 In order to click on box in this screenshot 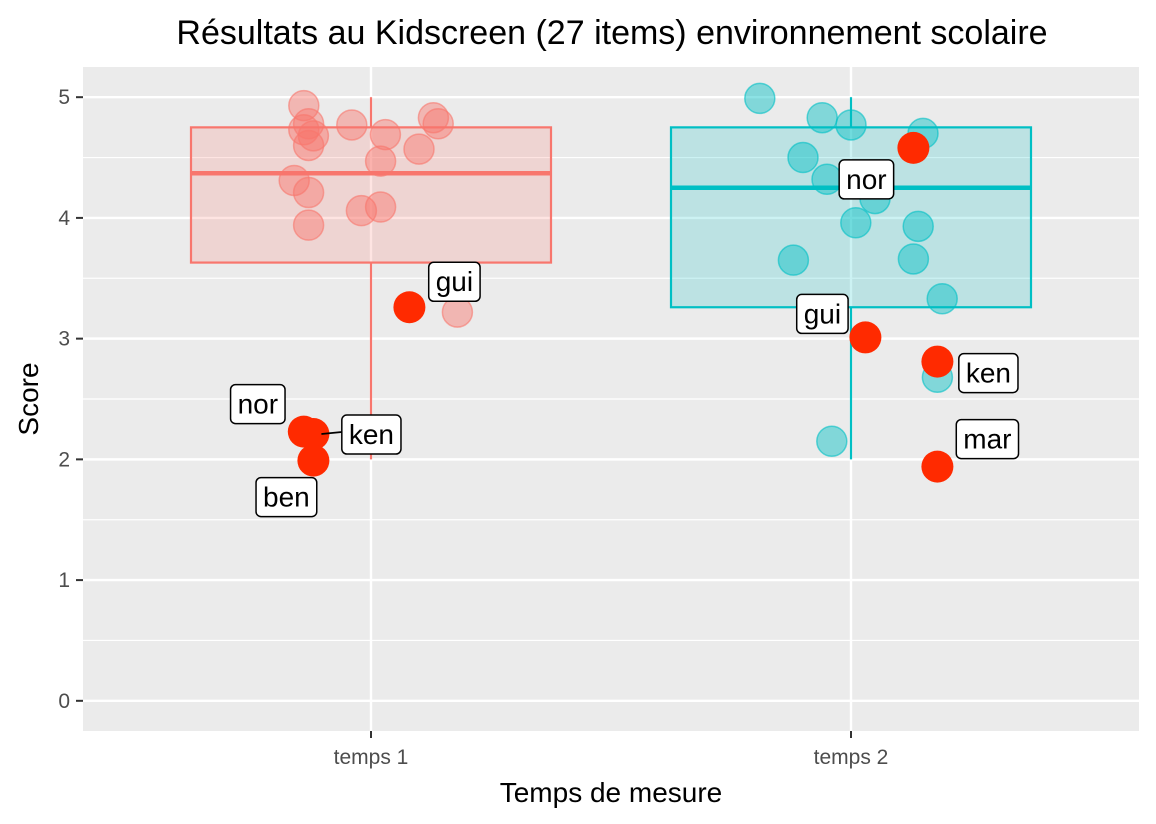, I will do `click(851, 217)`.